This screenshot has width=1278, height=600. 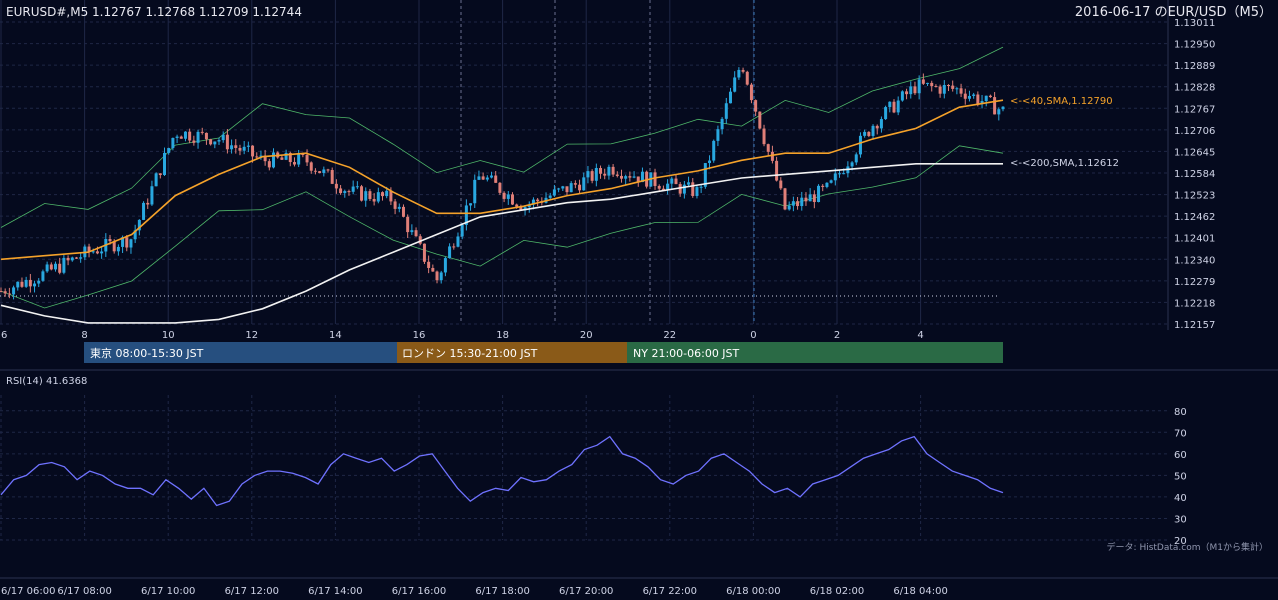 What do you see at coordinates (1194, 152) in the screenshot?
I see `price-tick-label: 1.12645` at bounding box center [1194, 152].